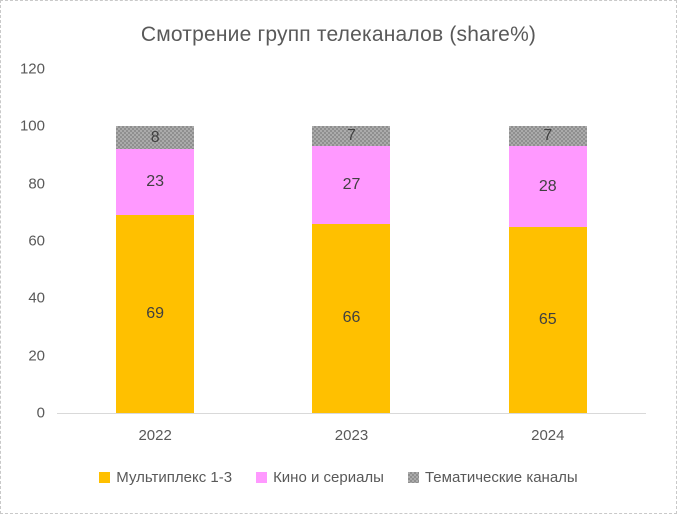 This screenshot has width=677, height=514. What do you see at coordinates (40, 413) in the screenshot?
I see `y-axis-tick-label: 0` at bounding box center [40, 413].